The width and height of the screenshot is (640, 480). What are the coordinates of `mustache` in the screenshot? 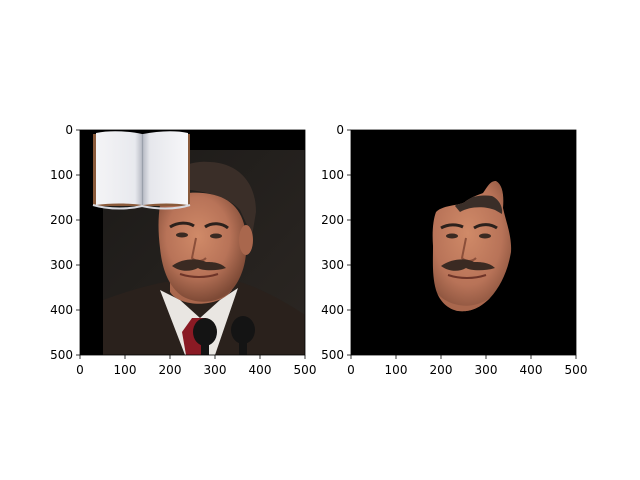 It's located at (199, 265).